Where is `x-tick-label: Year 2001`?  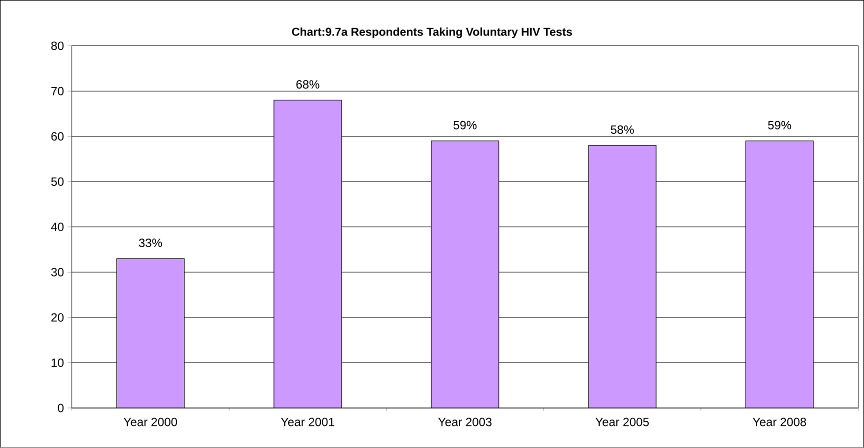
x-tick-label: Year 2001 is located at coordinates (307, 422).